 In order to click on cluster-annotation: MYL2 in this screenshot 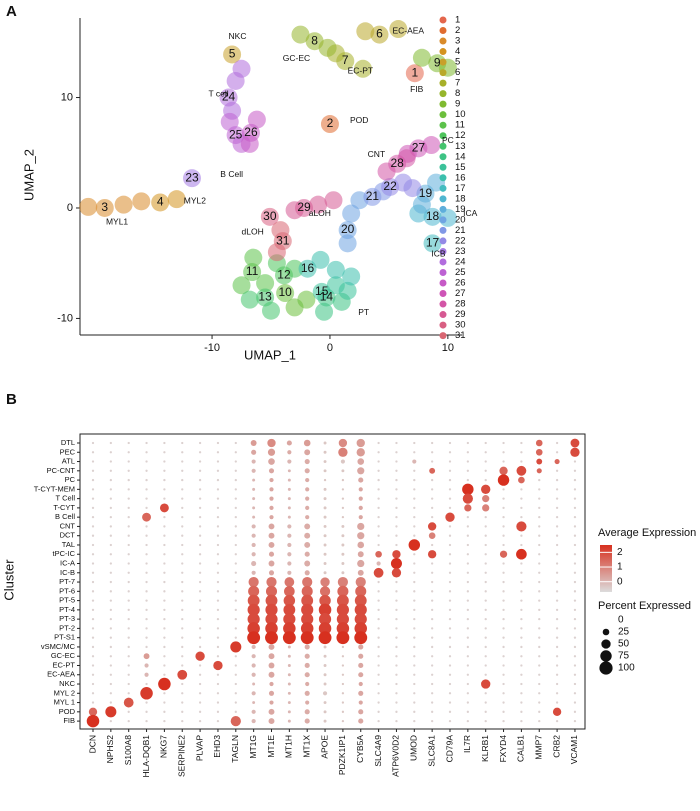, I will do `click(195, 201)`.